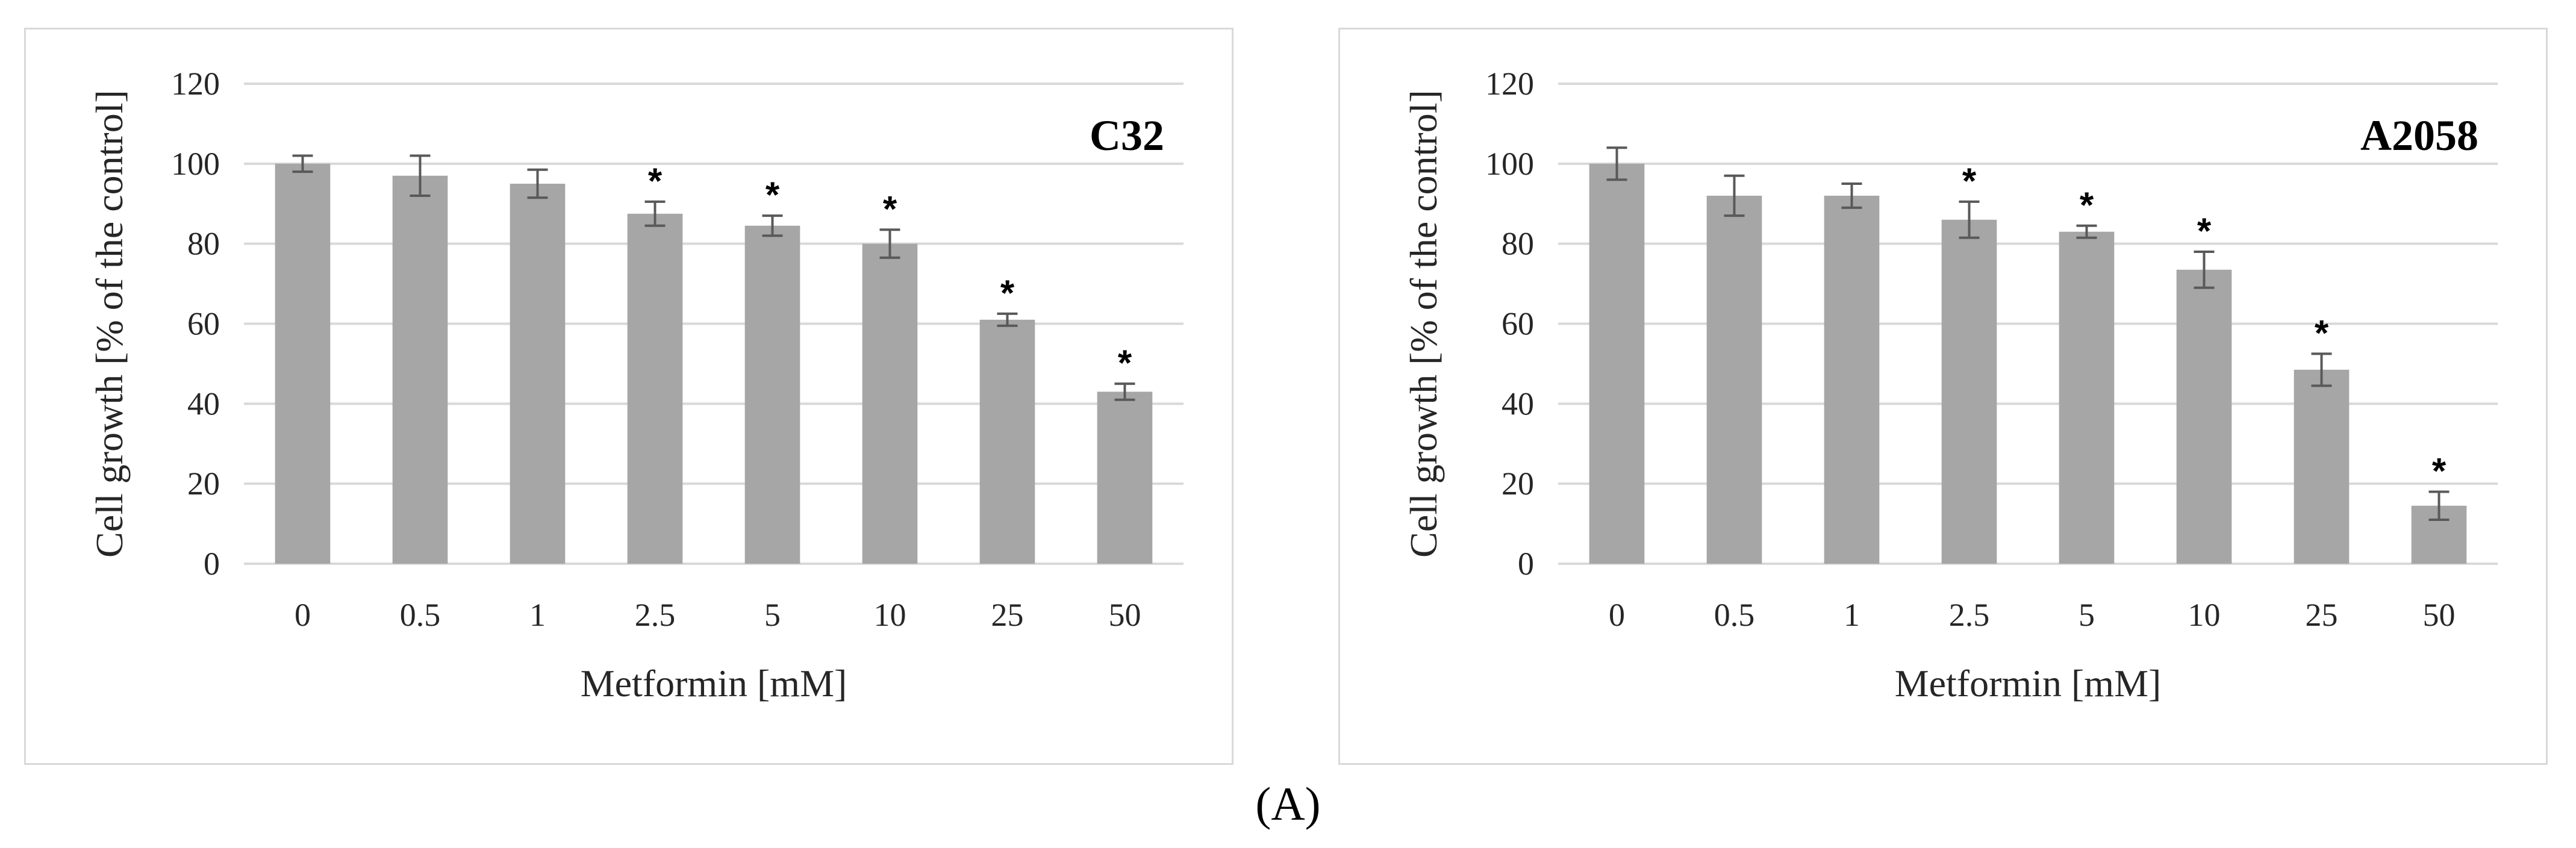 Image resolution: width=2576 pixels, height=848 pixels. Describe the element at coordinates (1518, 244) in the screenshot. I see `chart1-y-tick-label: 80` at that location.